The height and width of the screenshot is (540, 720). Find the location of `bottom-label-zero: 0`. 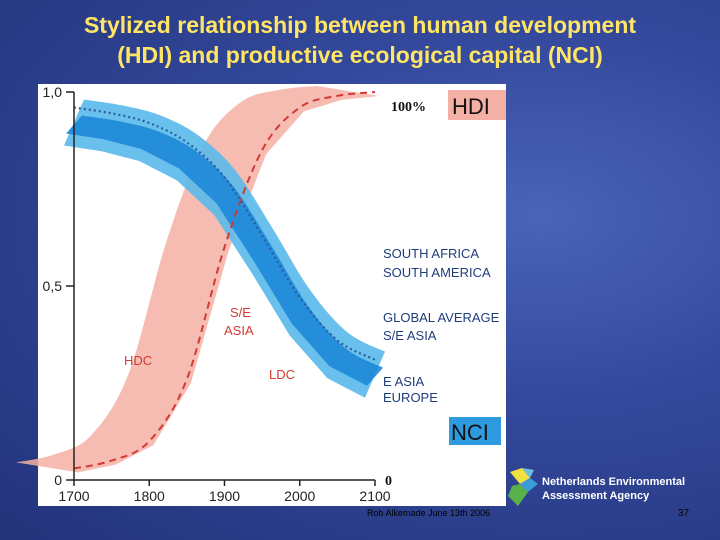

bottom-label-zero: 0 is located at coordinates (388, 481).